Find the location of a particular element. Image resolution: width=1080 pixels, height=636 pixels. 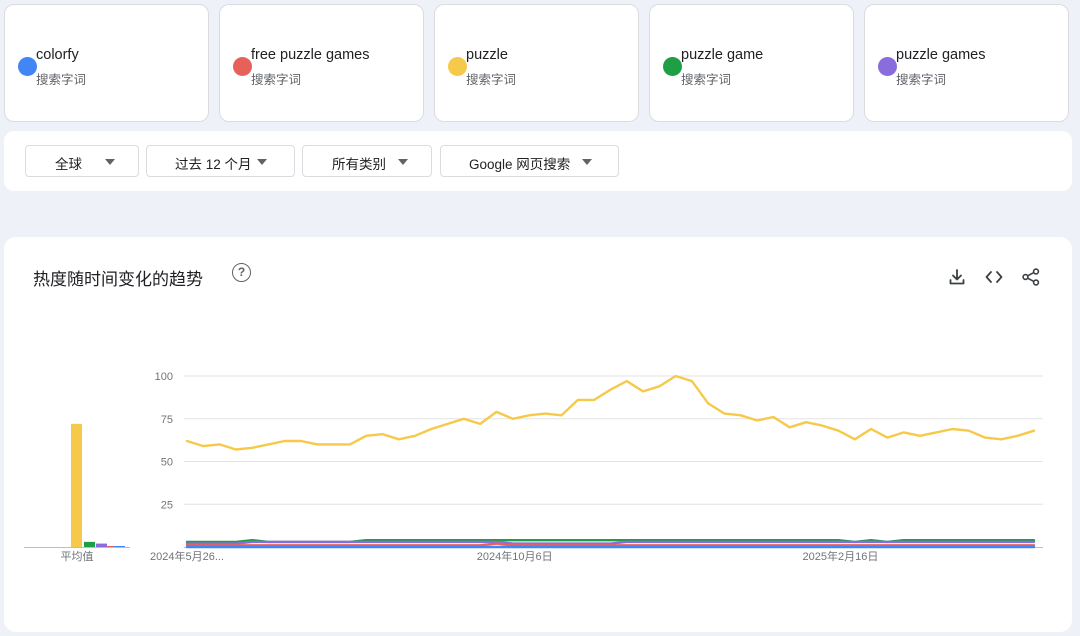

average-bar-puzzle-games is located at coordinates (101, 545).